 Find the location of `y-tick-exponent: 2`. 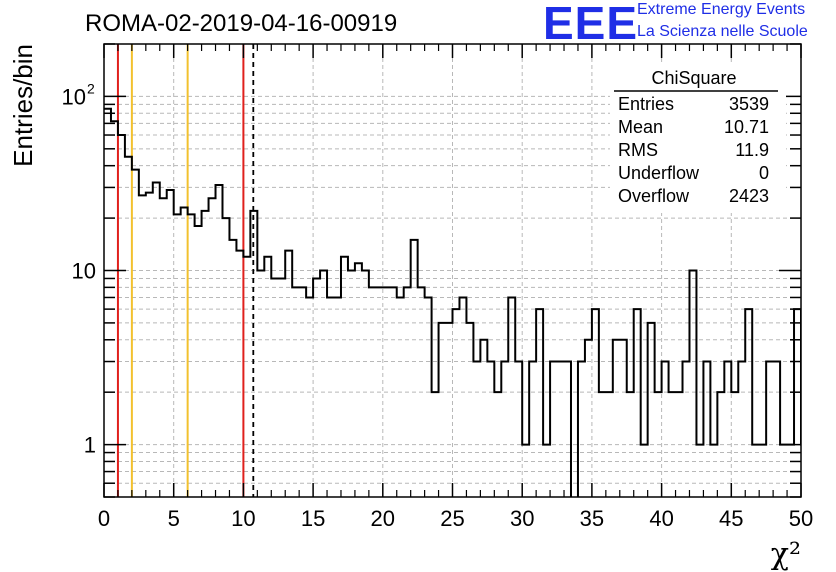

y-tick-exponent: 2 is located at coordinates (91, 88).